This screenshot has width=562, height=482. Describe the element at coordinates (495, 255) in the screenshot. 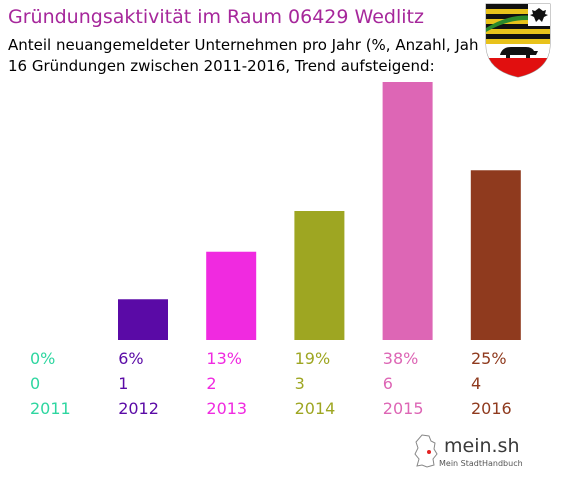

I see `bar-2016` at that location.